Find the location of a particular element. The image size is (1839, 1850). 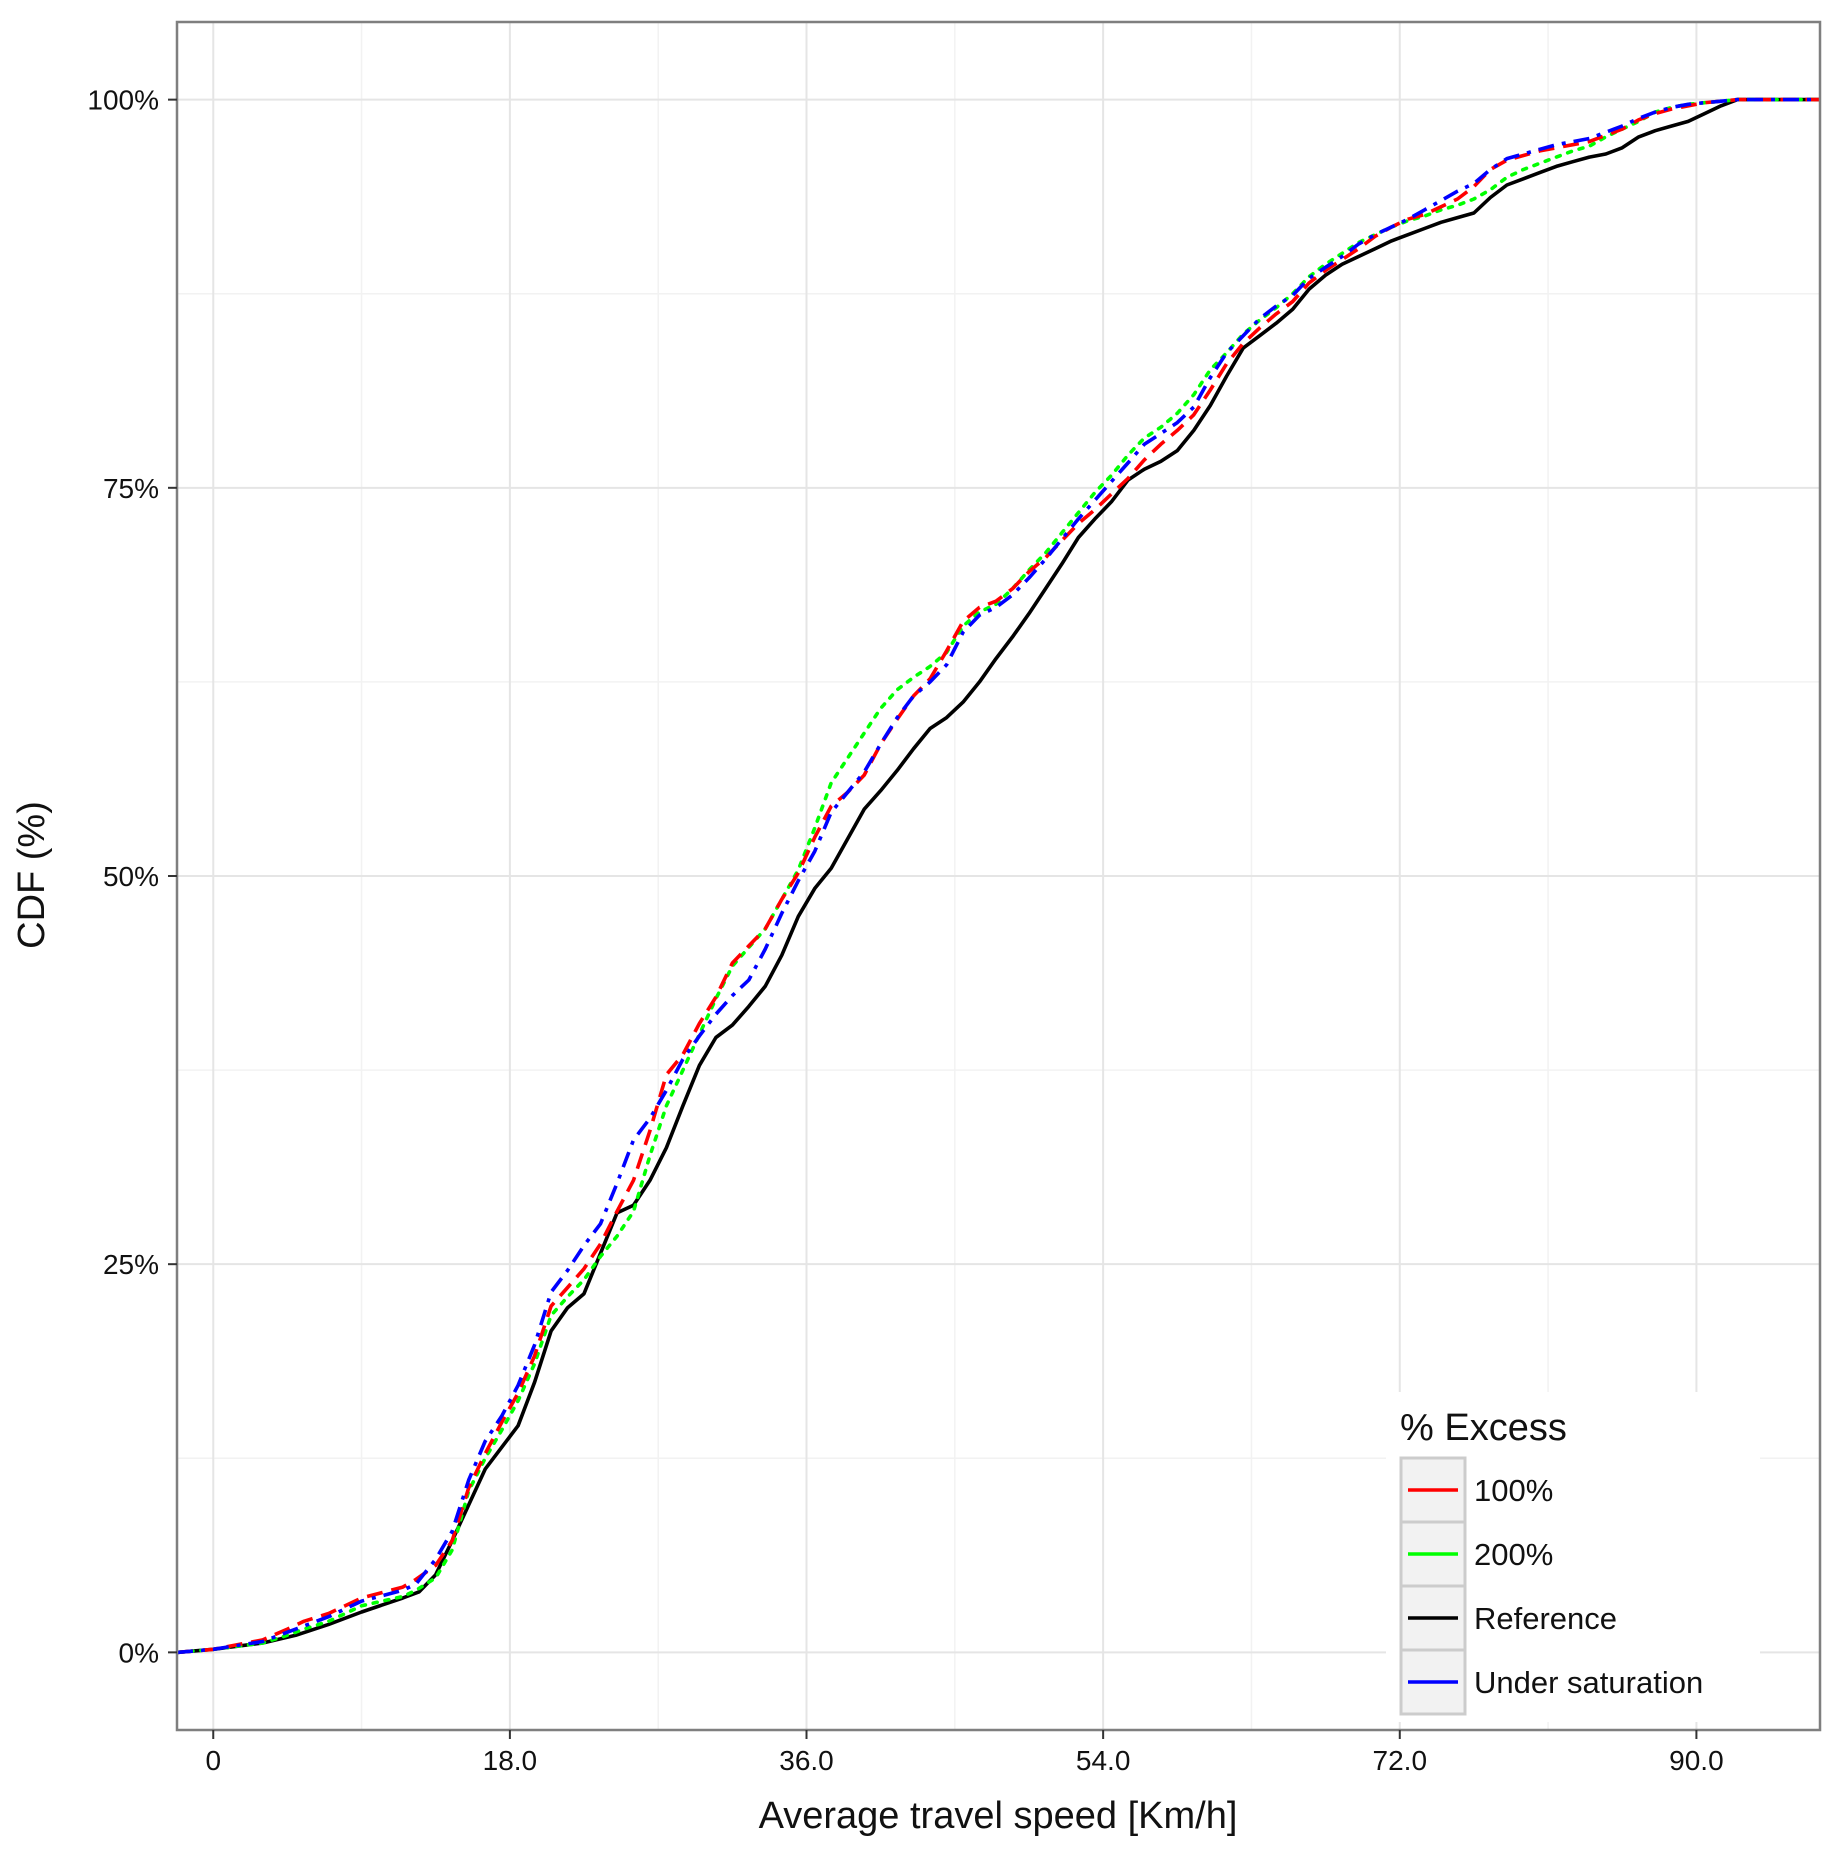

x-tick-label: 0 is located at coordinates (213, 1760).